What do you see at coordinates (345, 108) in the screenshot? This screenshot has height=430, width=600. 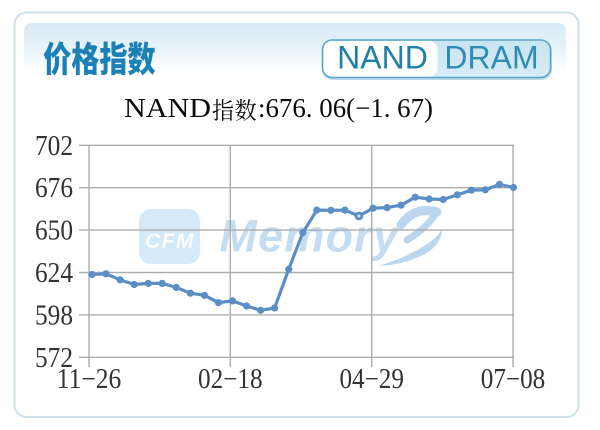 I see `svg-text: :676. 06(−1. 67)` at bounding box center [345, 108].